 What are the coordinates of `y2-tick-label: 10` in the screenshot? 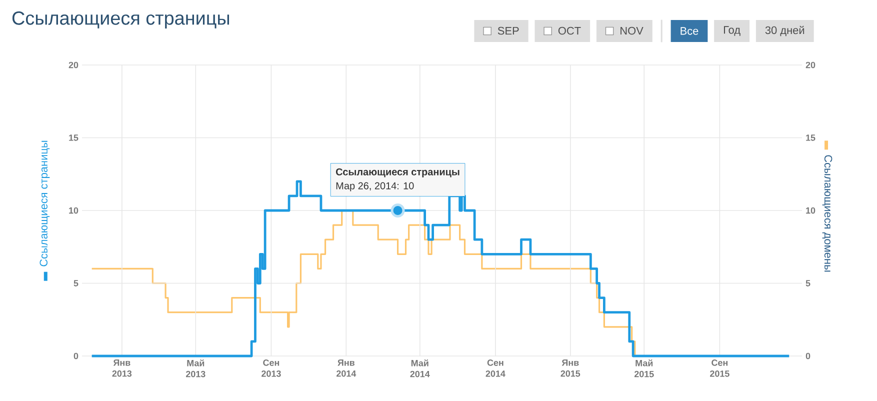 It's located at (811, 210).